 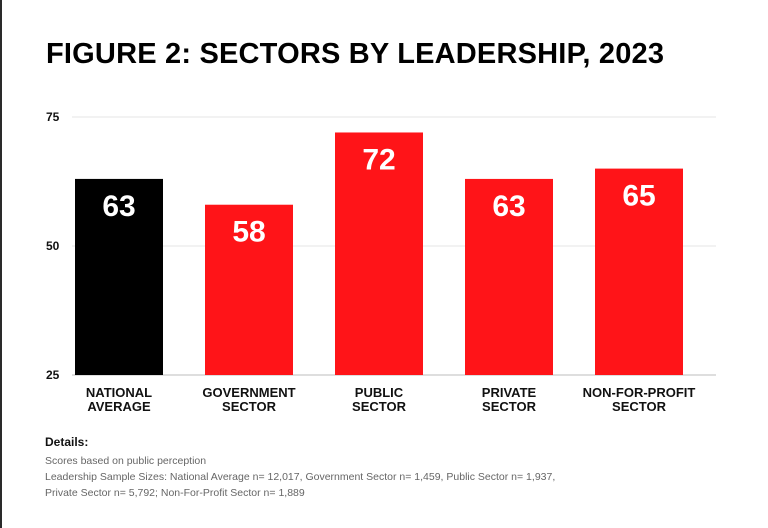 What do you see at coordinates (119, 392) in the screenshot?
I see `x-tick-label-0-line-0: NATIONAL` at bounding box center [119, 392].